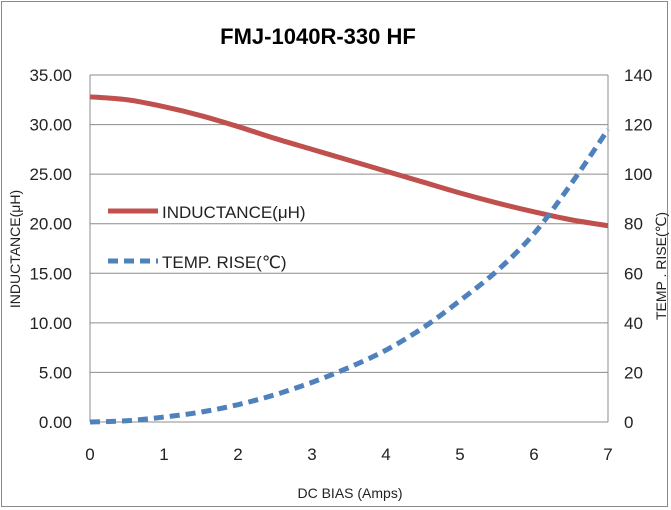 Image resolution: width=671 pixels, height=510 pixels. I want to click on y-tick-label: 15.00, so click(50, 273).